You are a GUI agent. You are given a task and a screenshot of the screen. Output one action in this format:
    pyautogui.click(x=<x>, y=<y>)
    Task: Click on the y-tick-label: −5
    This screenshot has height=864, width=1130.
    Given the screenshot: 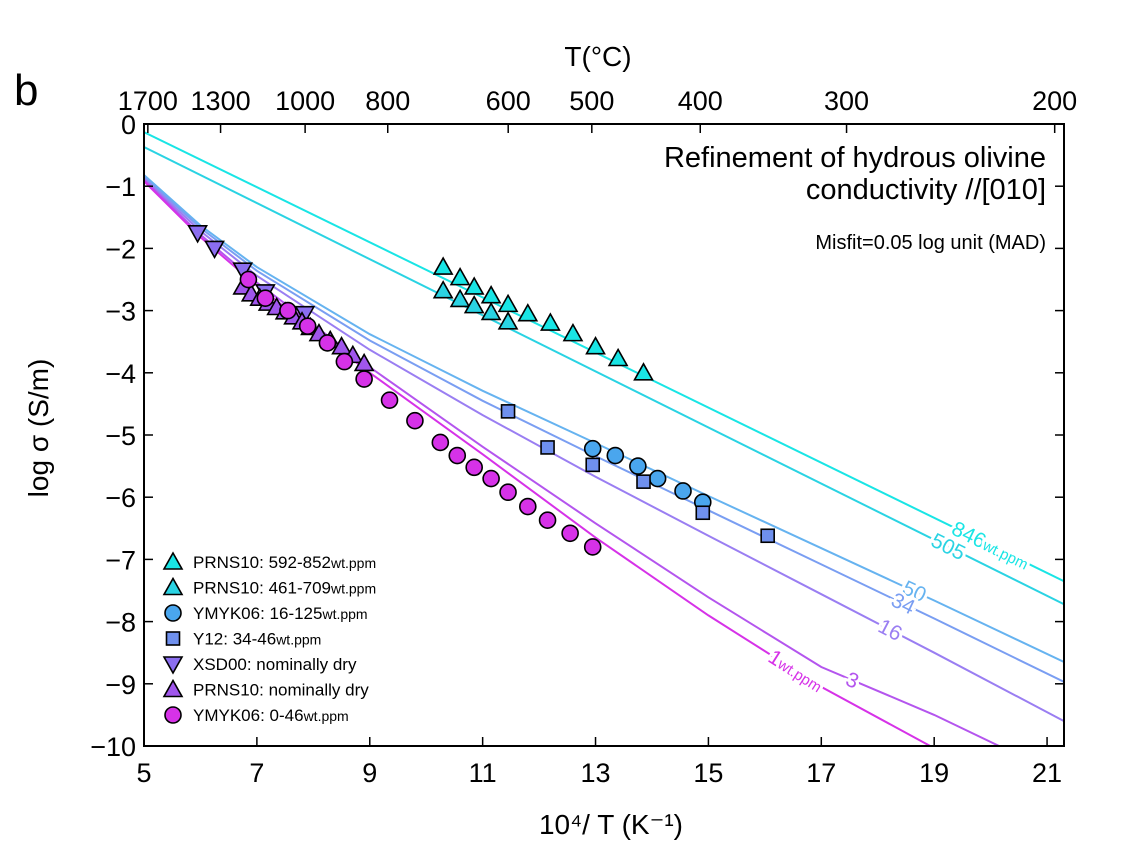 What is the action you would take?
    pyautogui.click(x=120, y=436)
    